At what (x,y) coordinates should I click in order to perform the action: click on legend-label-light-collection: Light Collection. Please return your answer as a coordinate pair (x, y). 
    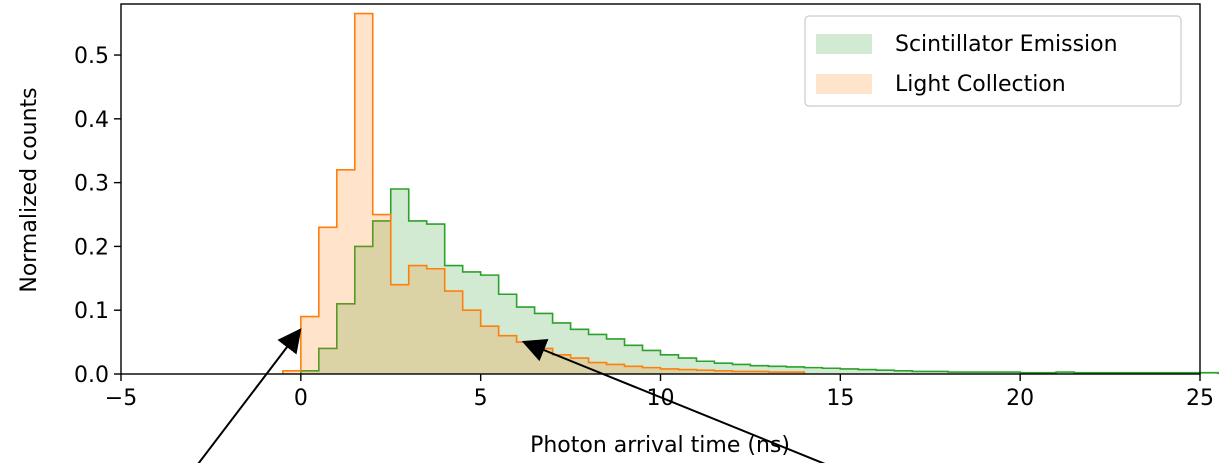
    Looking at the image, I should click on (980, 84).